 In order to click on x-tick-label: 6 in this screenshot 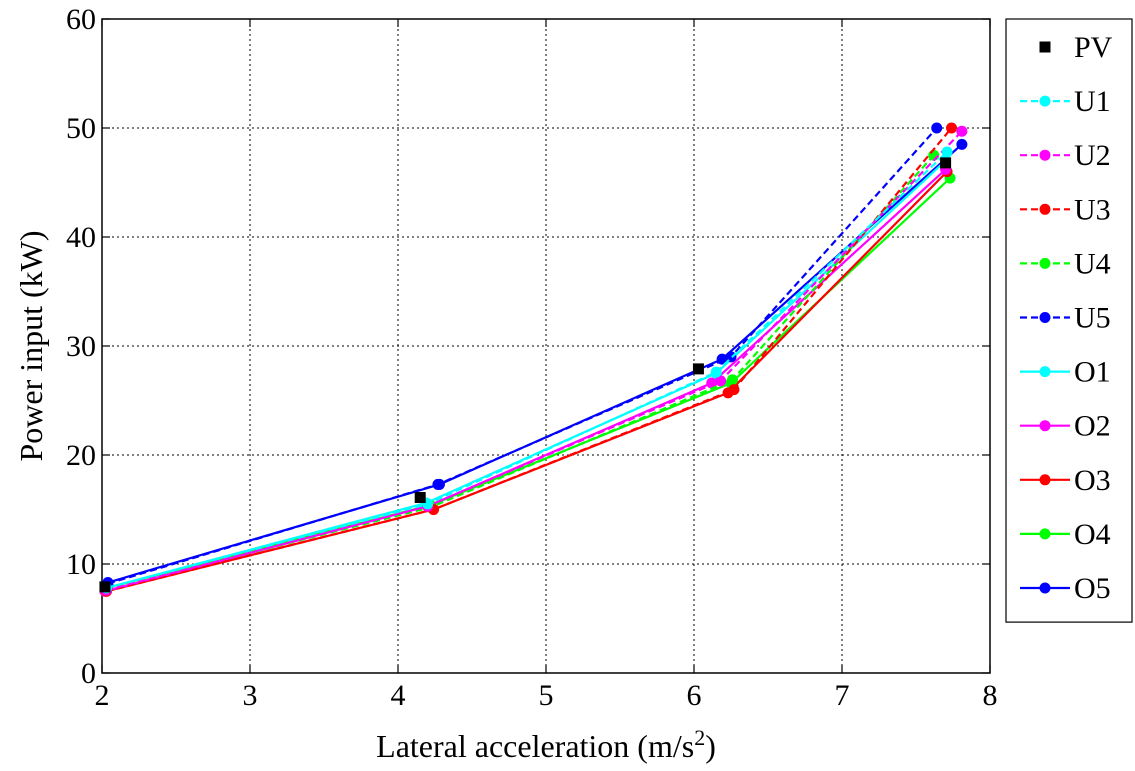, I will do `click(694, 695)`.